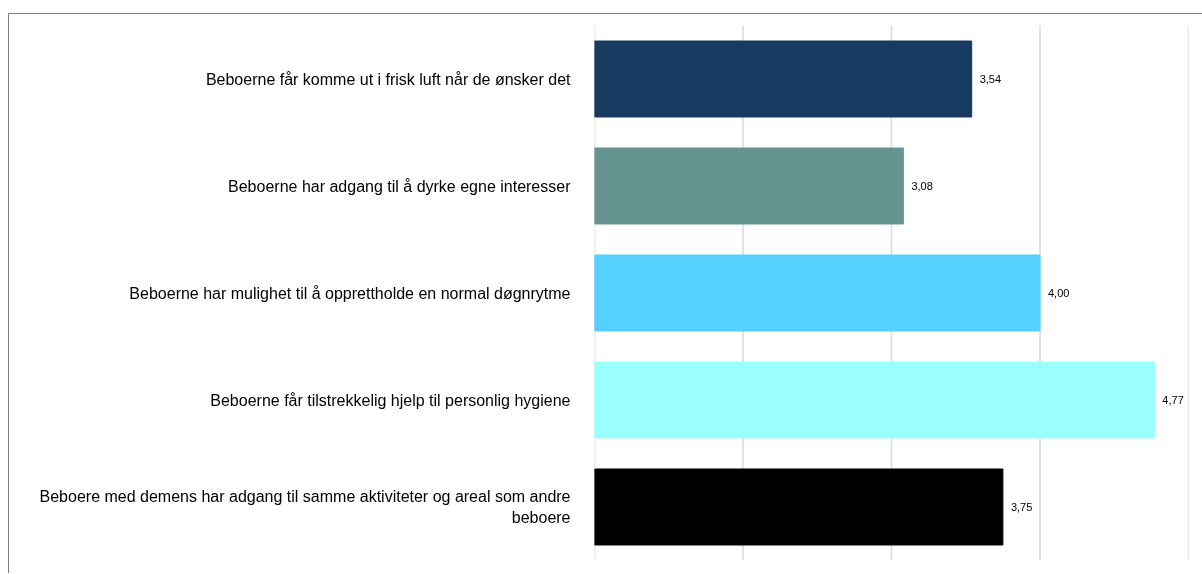 The image size is (1202, 574). Describe the element at coordinates (1173, 400) in the screenshot. I see `data-label: 4,77` at that location.